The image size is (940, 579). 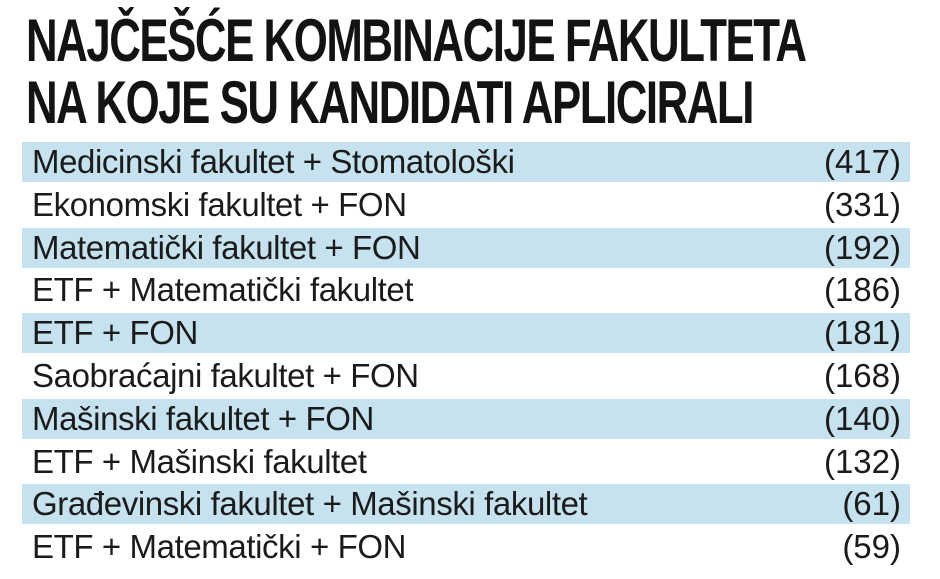 What do you see at coordinates (466, 205) in the screenshot?
I see `table-row: Ekonomski fakultet + FON (331)` at bounding box center [466, 205].